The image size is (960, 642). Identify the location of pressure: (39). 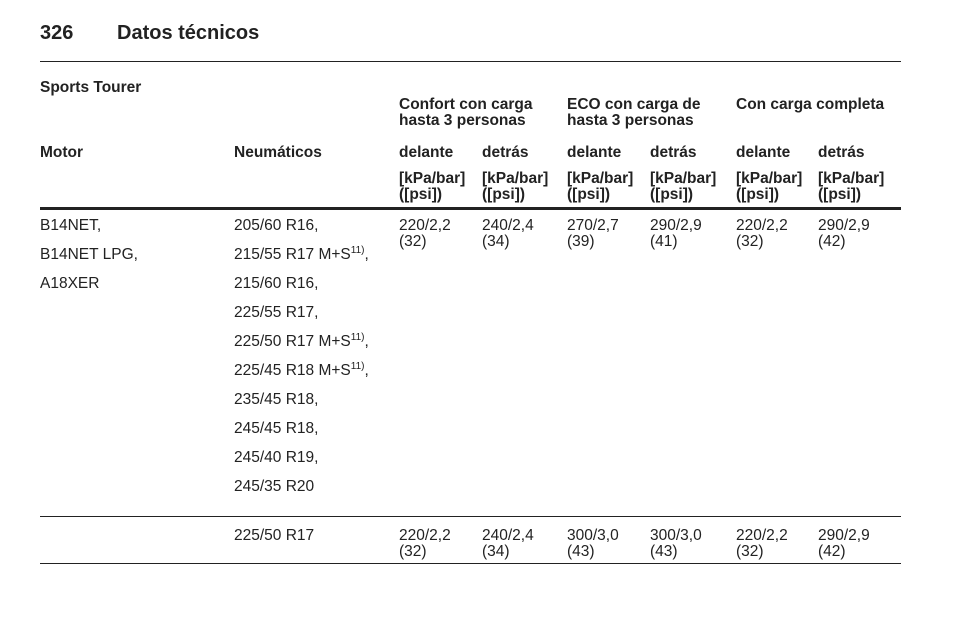
(581, 241).